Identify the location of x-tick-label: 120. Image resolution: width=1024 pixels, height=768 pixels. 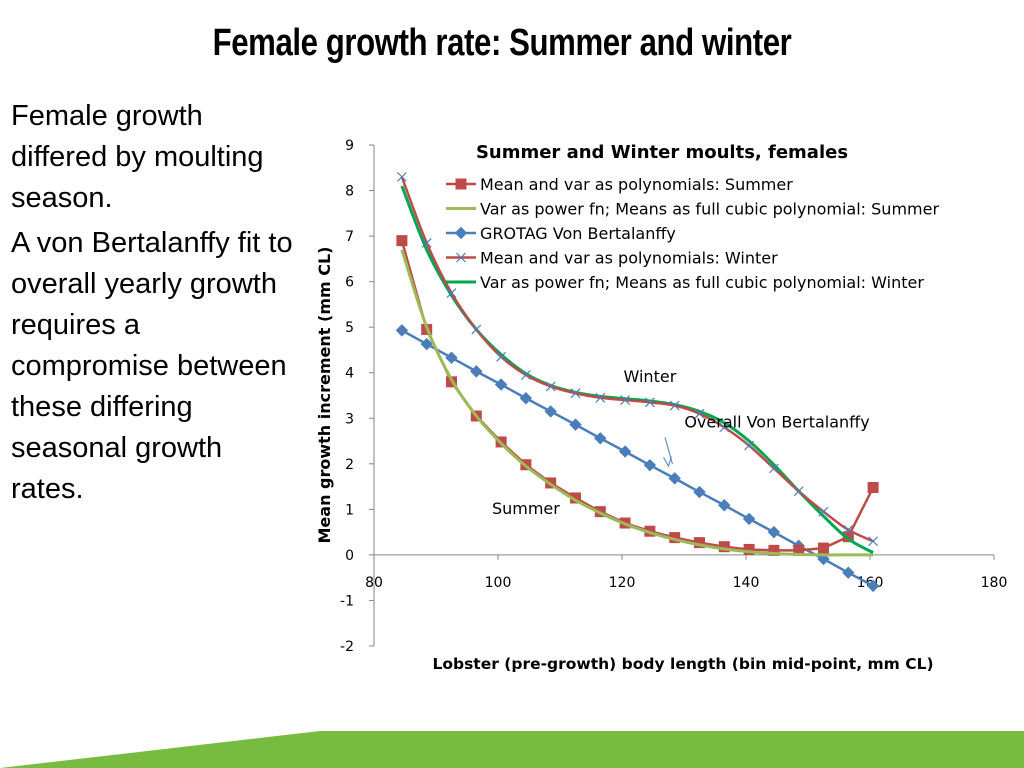
(622, 583).